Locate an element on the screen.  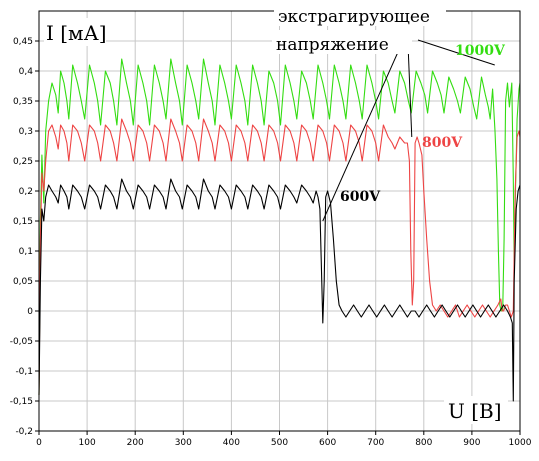
series-label-800V: 800V is located at coordinates (442, 143).